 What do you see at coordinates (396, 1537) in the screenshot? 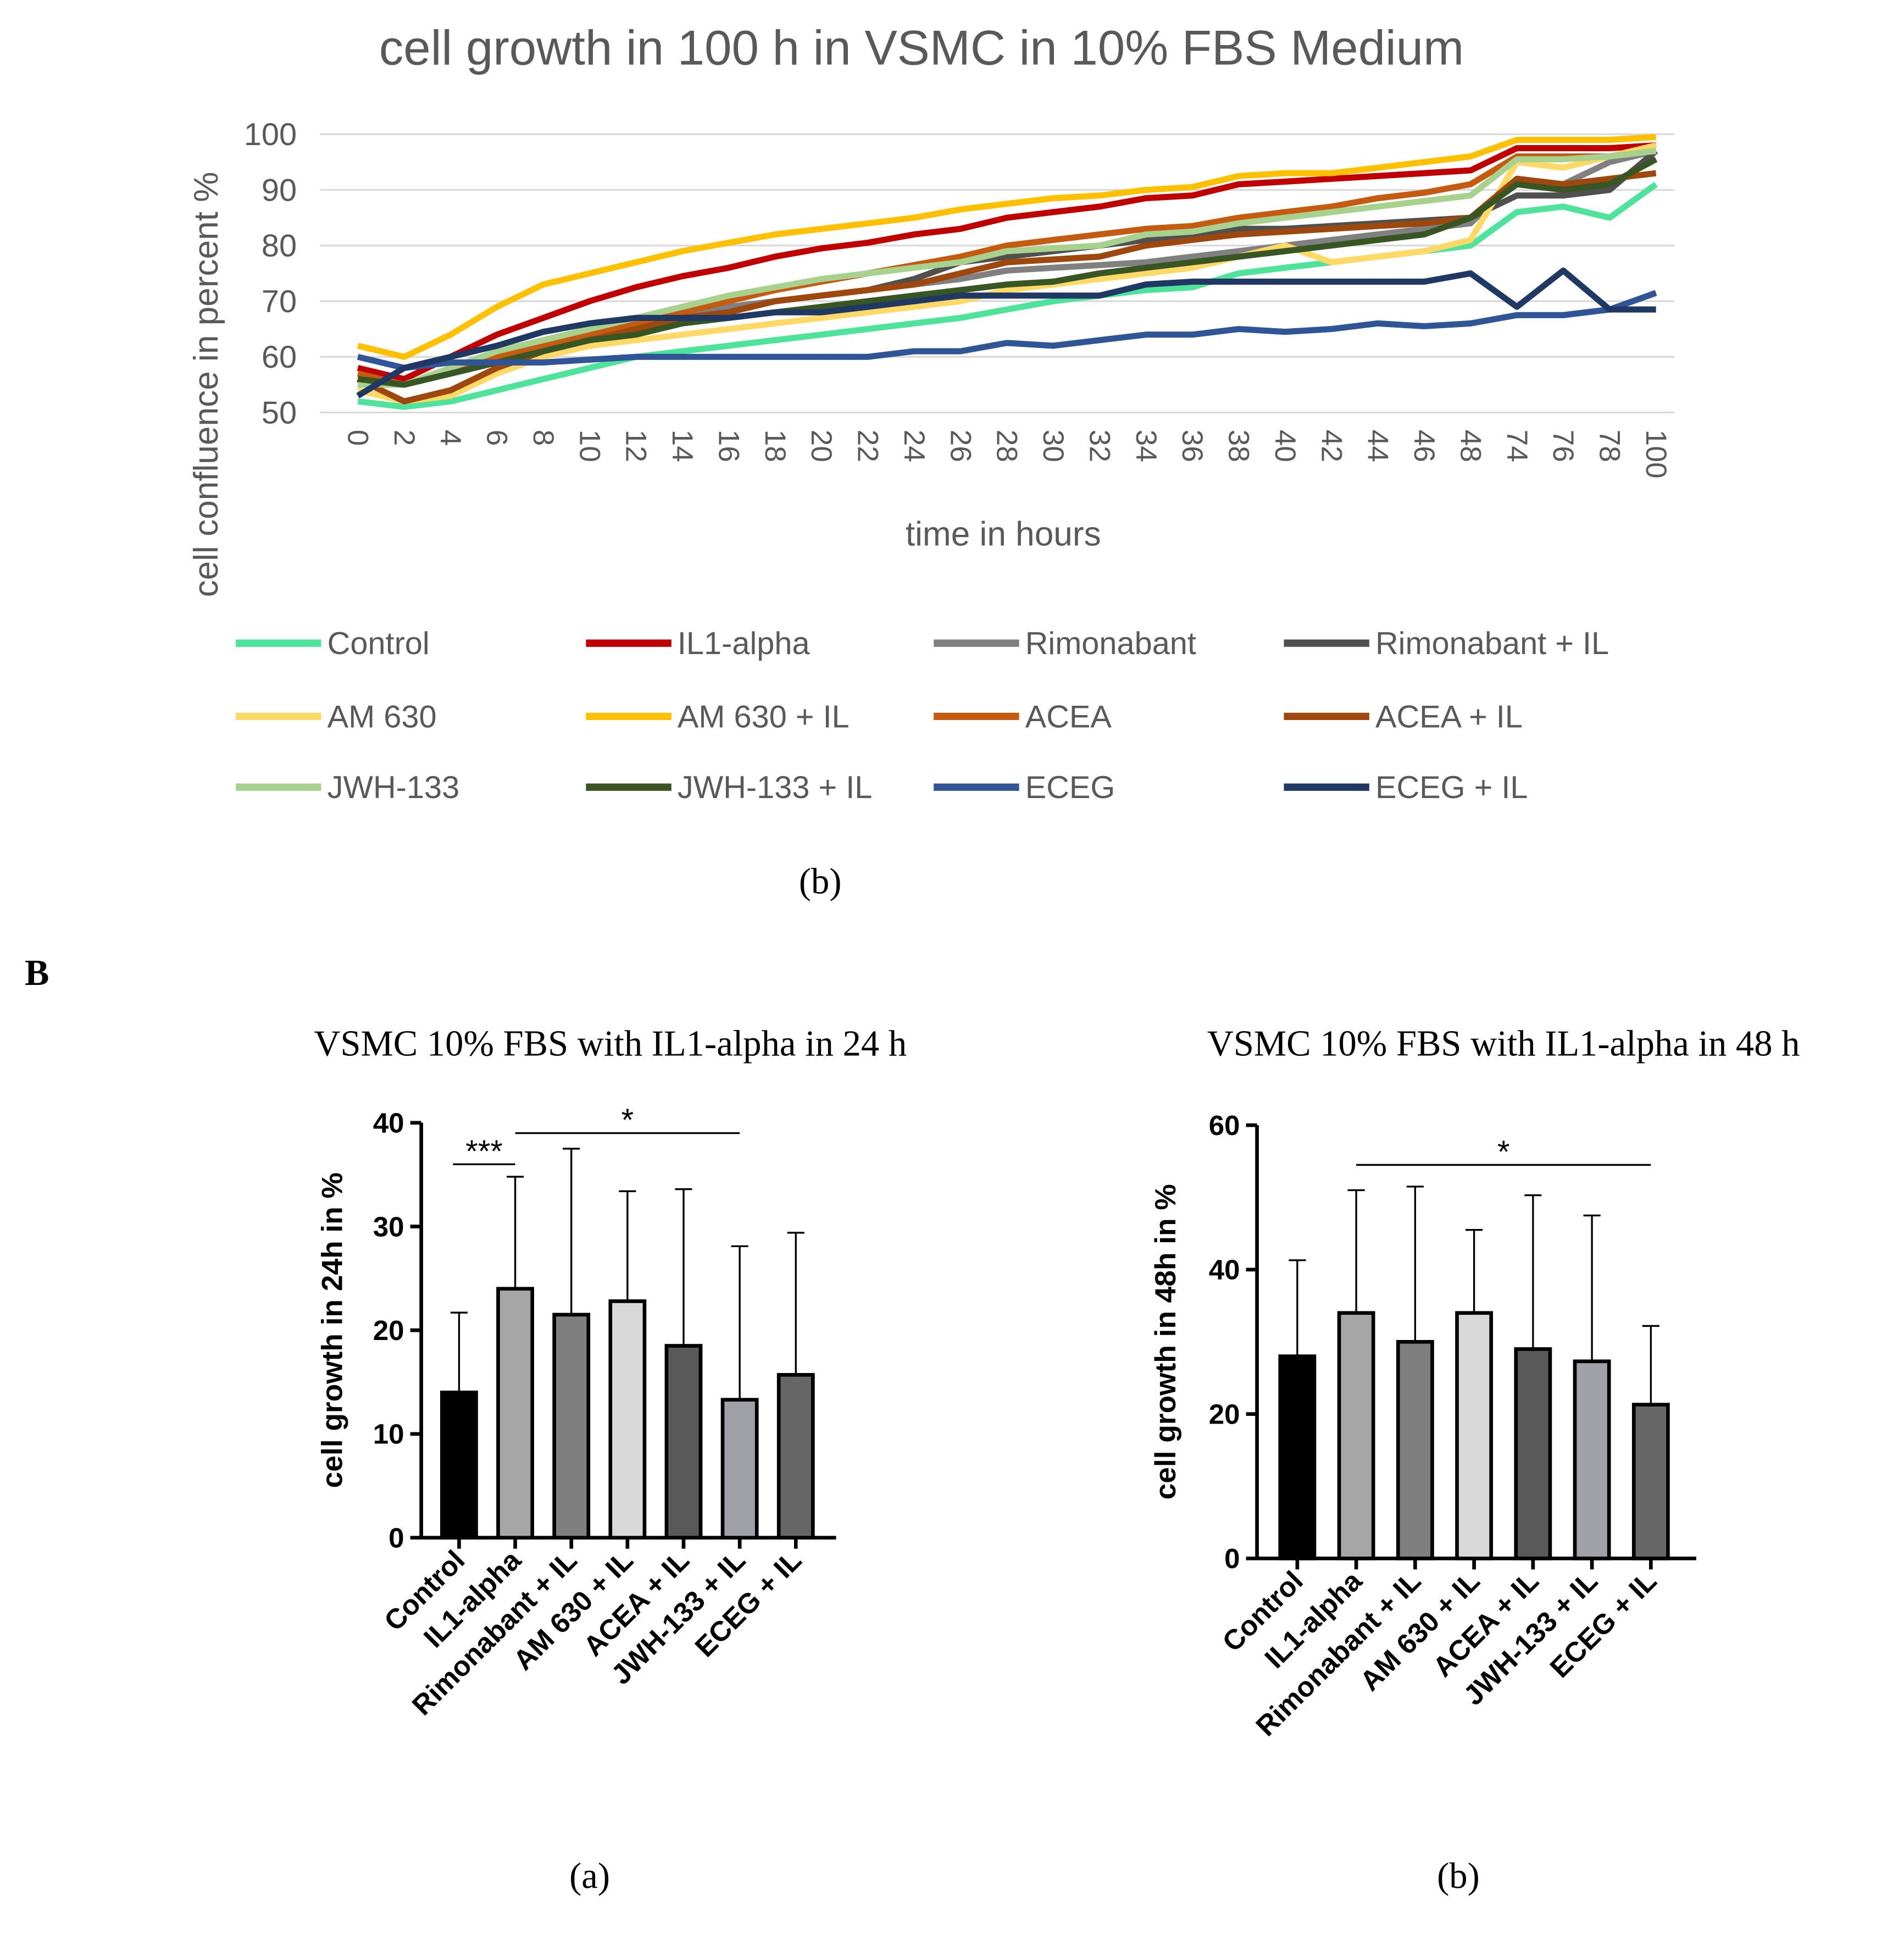
I see `y-tick-label: 0` at bounding box center [396, 1537].